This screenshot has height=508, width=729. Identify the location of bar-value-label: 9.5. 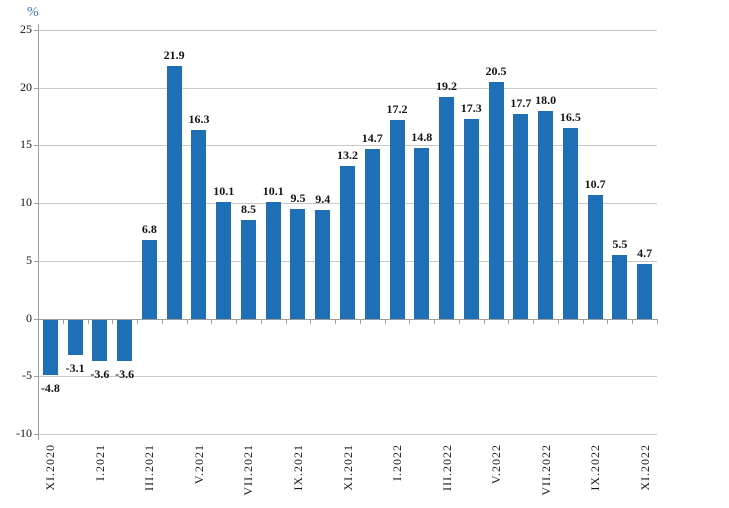
(298, 197).